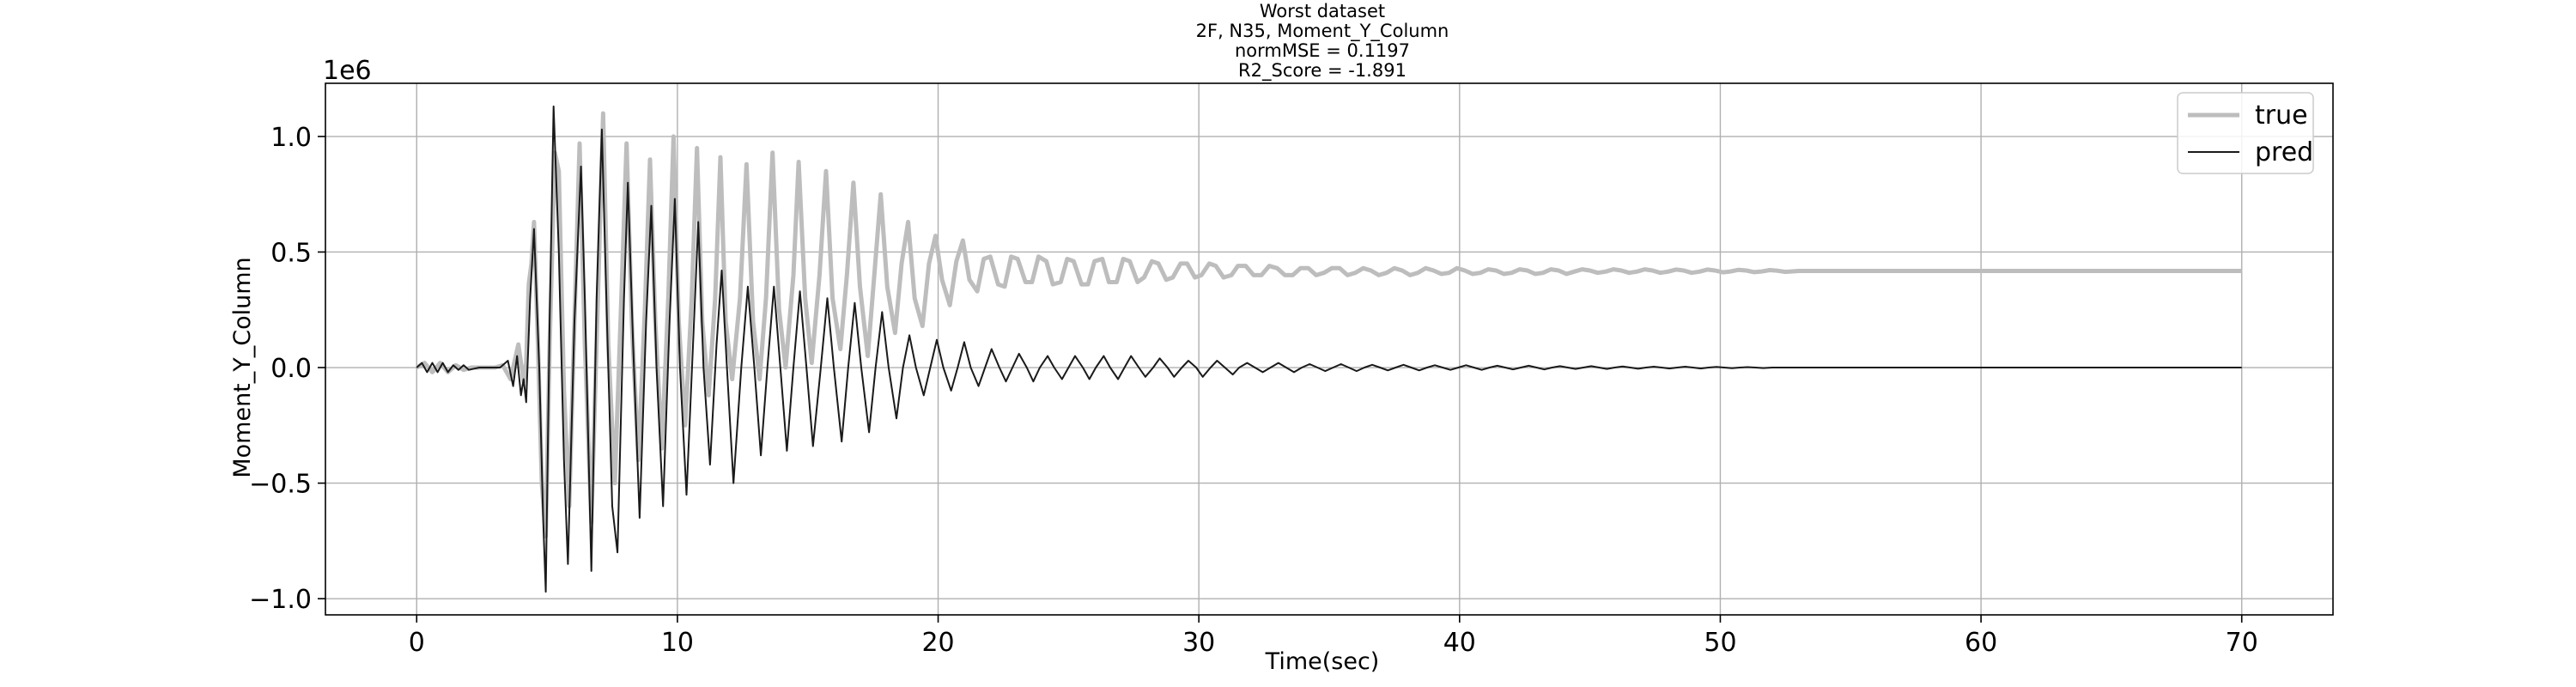  I want to click on title-line-3: normMSE = 0.1197, so click(1323, 50).